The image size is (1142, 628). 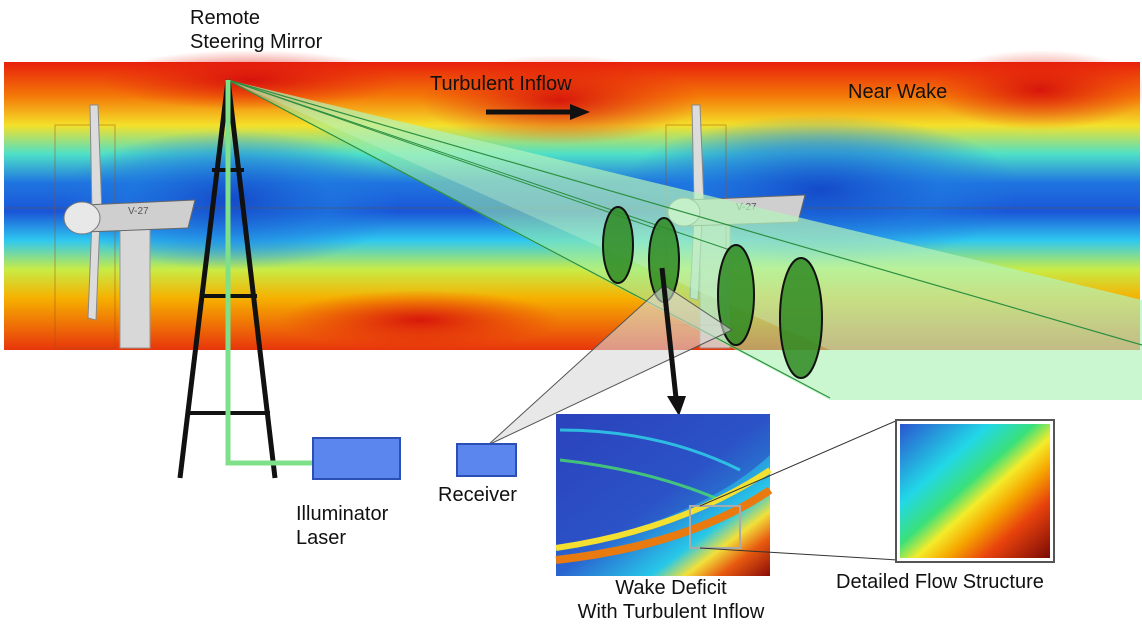 What do you see at coordinates (975, 491) in the screenshot?
I see `detailed-flow-panel` at bounding box center [975, 491].